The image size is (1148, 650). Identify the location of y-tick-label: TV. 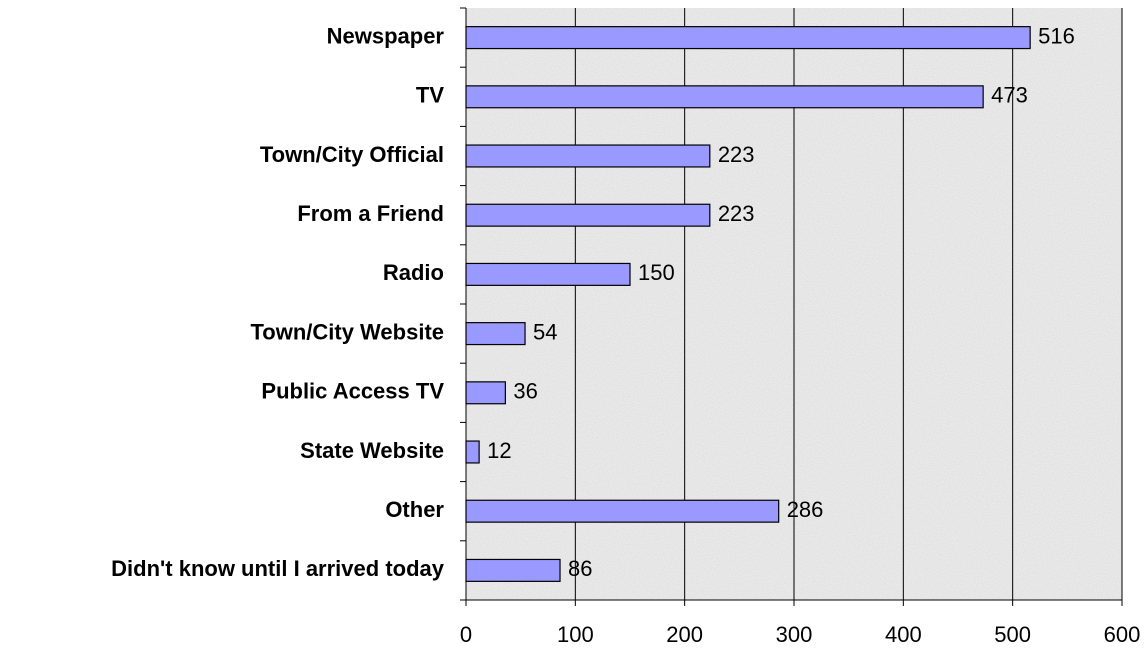
(430, 95).